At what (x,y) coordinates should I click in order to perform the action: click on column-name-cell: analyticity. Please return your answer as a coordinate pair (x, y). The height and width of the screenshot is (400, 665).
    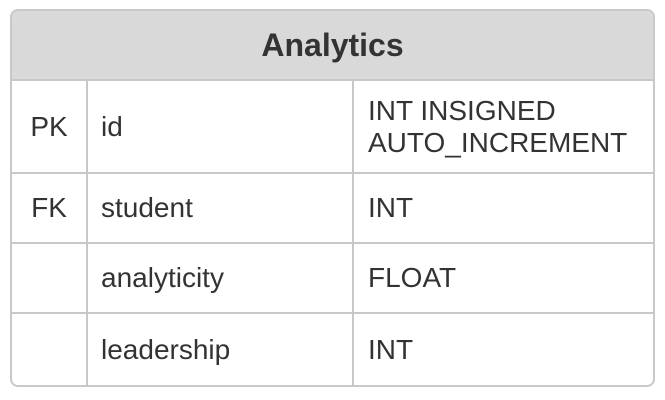
    Looking at the image, I should click on (221, 278).